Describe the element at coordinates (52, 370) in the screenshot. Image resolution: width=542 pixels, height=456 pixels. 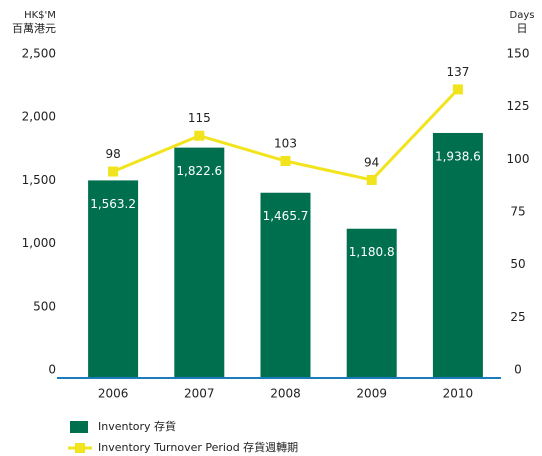
I see `y-tick-label: 0` at that location.